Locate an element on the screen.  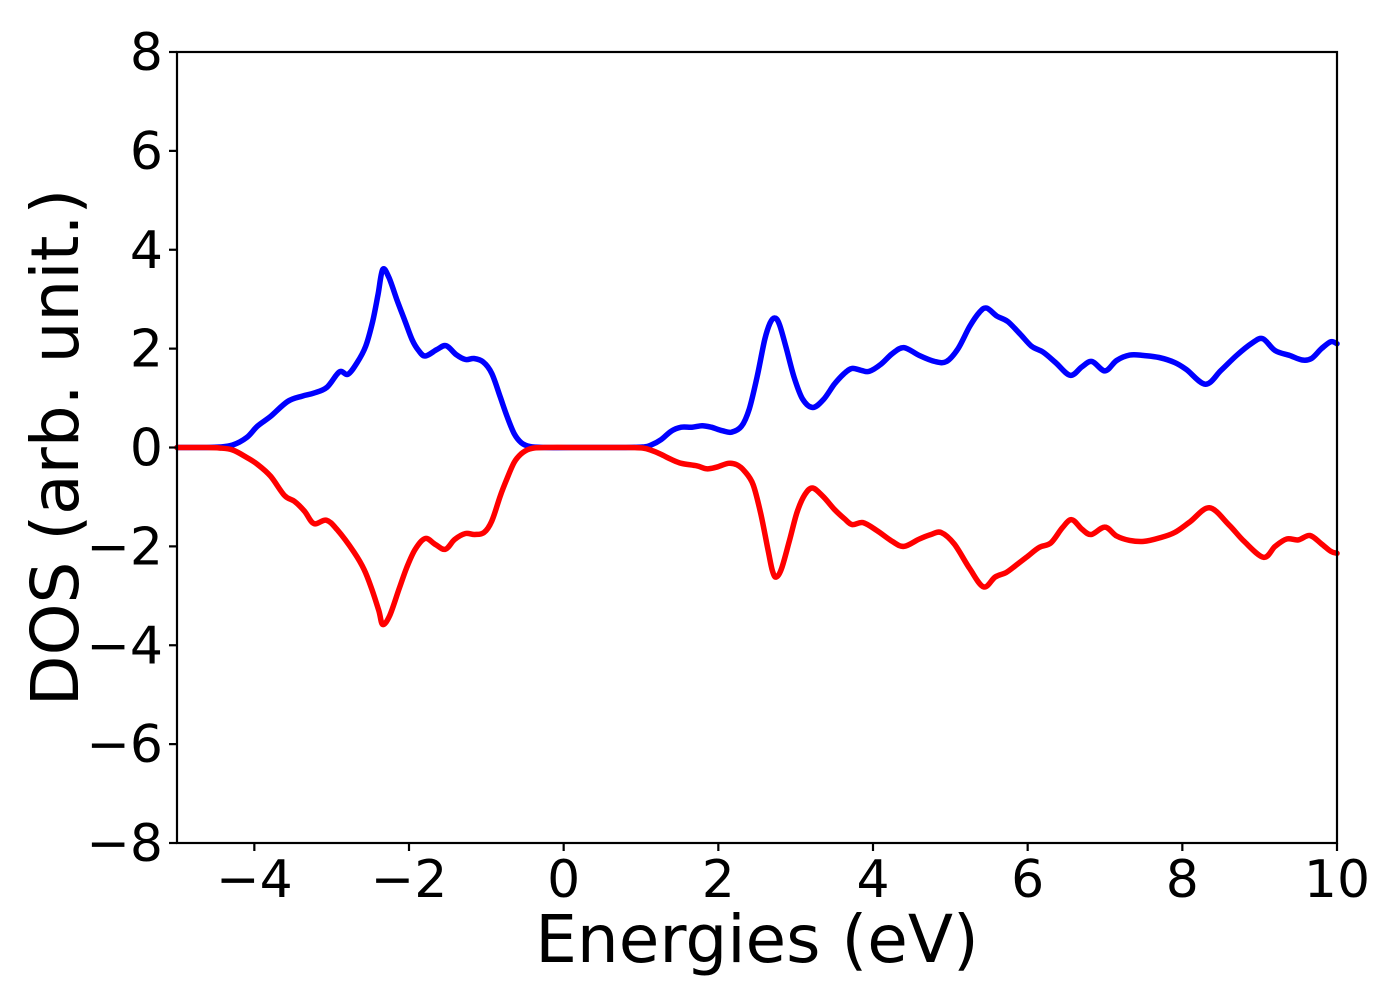
x-tick-label: 10 is located at coordinates (1337, 880).